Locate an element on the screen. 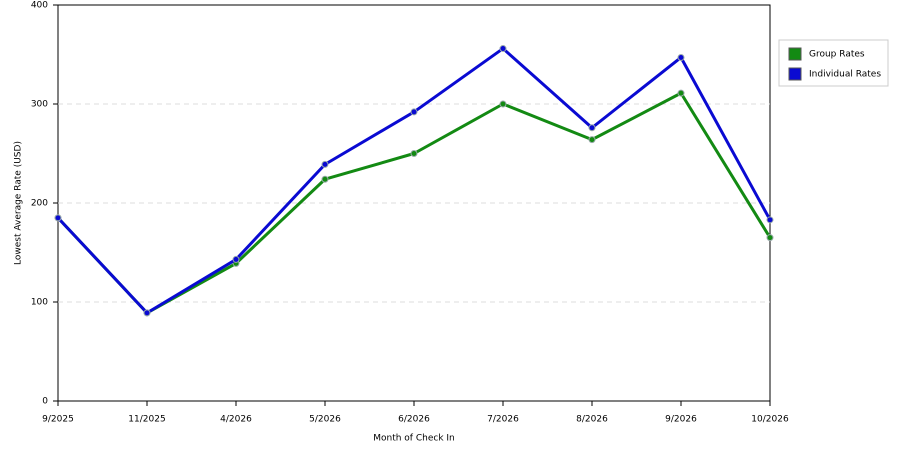 The image size is (900, 450). x-axis-label: Month of Check In is located at coordinates (414, 439).